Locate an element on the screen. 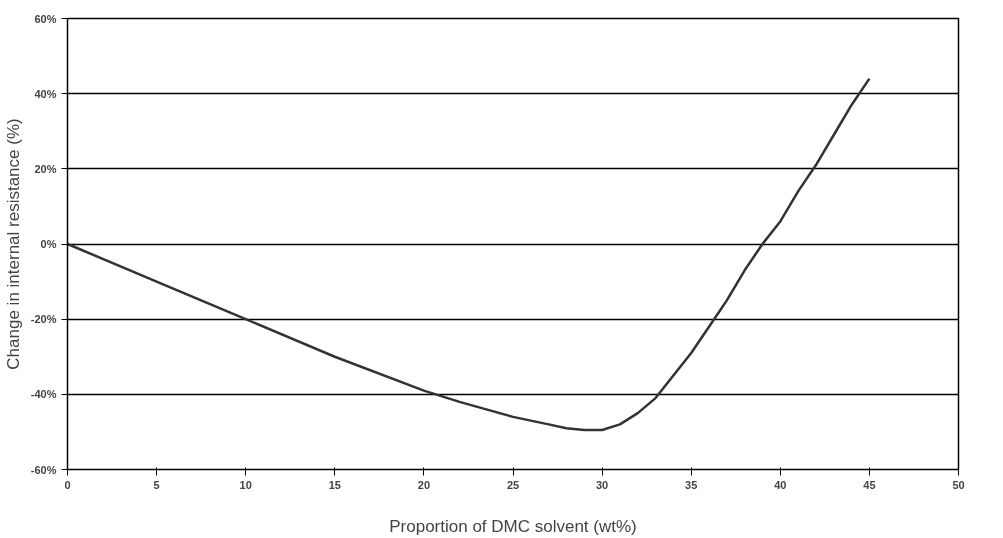 This screenshot has height=538, width=1003. y-axis-title: Change in internal resistance (%) is located at coordinates (13, 244).